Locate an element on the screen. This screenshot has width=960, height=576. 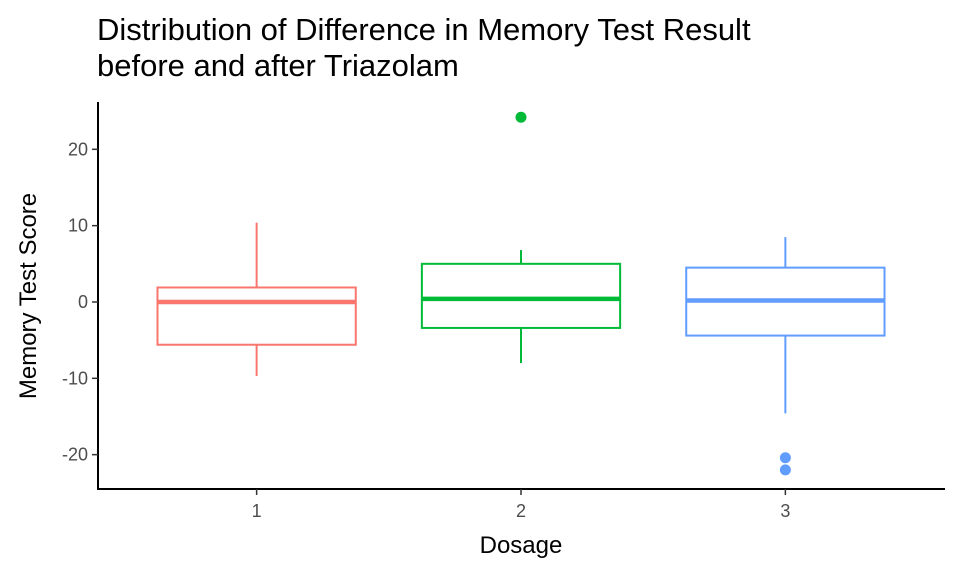
y-tick-label: 0 is located at coordinates (83, 302).